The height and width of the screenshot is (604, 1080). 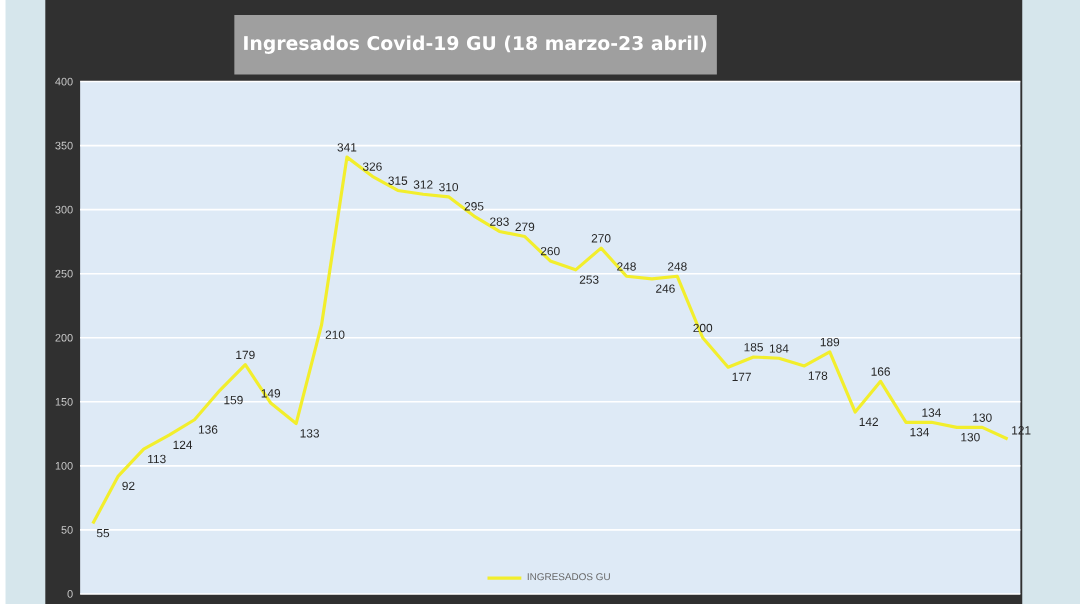 I want to click on data-label: 260, so click(x=550, y=251).